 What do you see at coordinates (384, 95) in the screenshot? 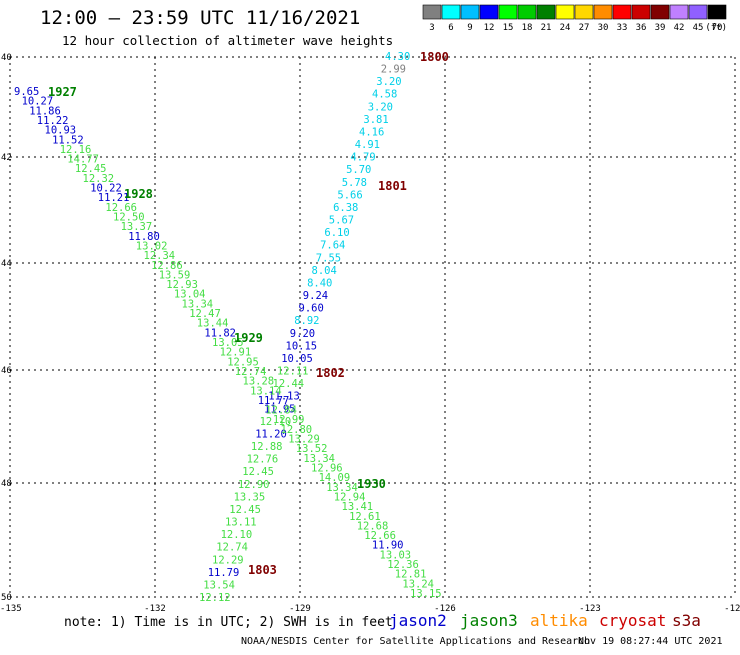
I see `swh-value: 4.58` at bounding box center [384, 95].